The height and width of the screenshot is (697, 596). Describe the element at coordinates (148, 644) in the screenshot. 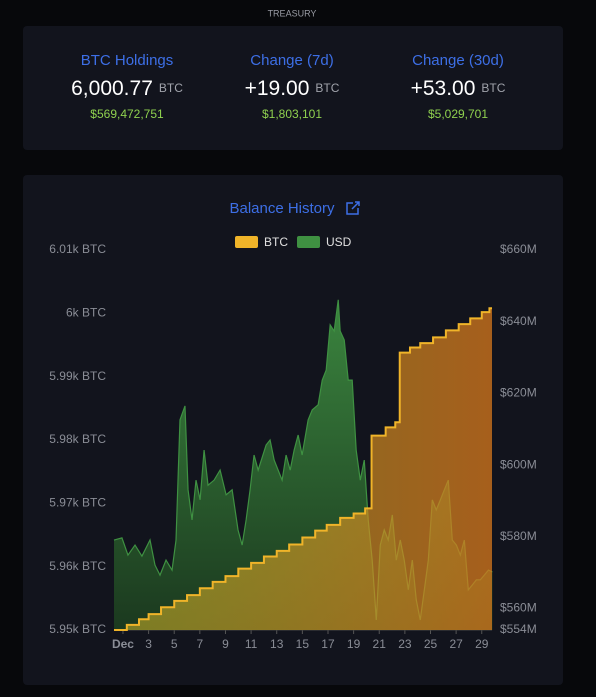

I see `x-tick-label: 3` at that location.